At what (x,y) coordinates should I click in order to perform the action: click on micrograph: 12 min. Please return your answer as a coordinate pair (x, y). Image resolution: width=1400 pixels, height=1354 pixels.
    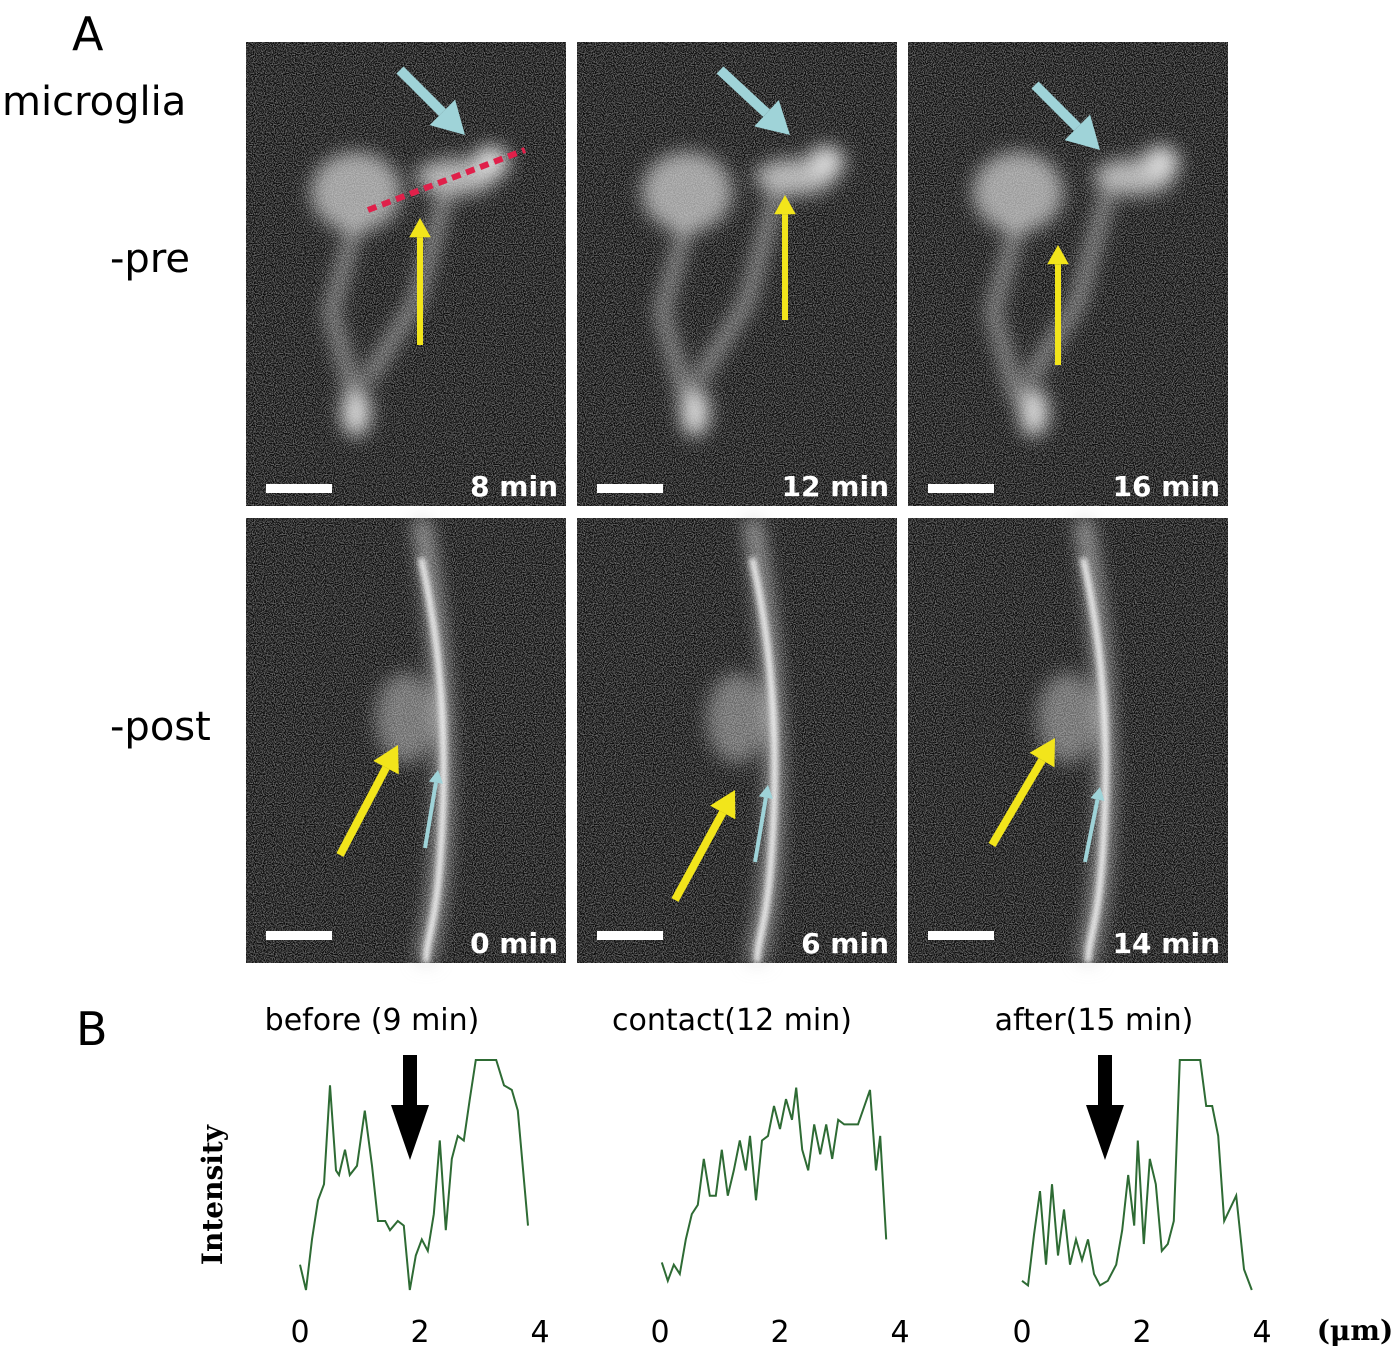
    Looking at the image, I should click on (737, 274).